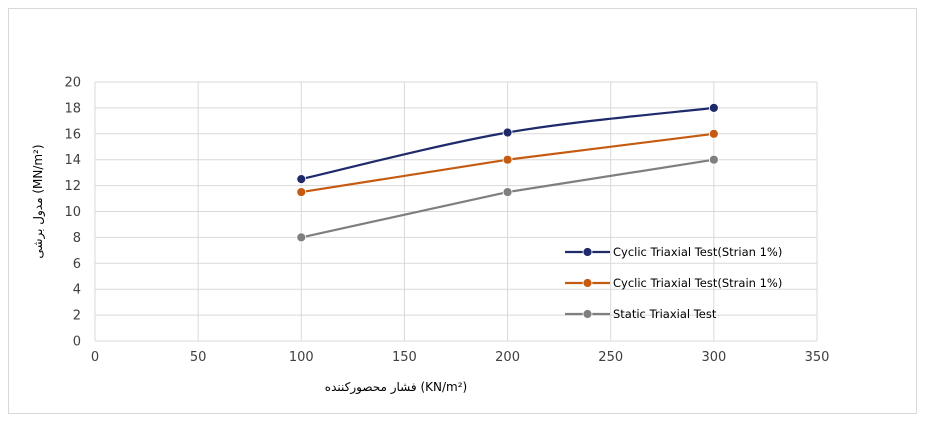  What do you see at coordinates (610, 357) in the screenshot?
I see `x-tick-label: 250` at bounding box center [610, 357].